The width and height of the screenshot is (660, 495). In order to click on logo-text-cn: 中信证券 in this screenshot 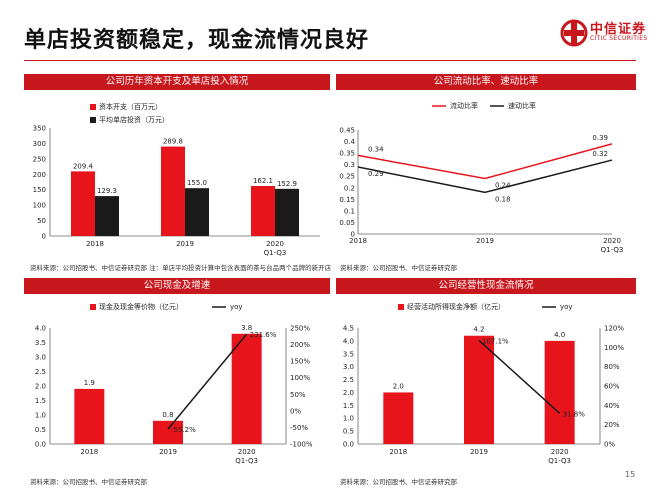, I will do `click(618, 29)`.